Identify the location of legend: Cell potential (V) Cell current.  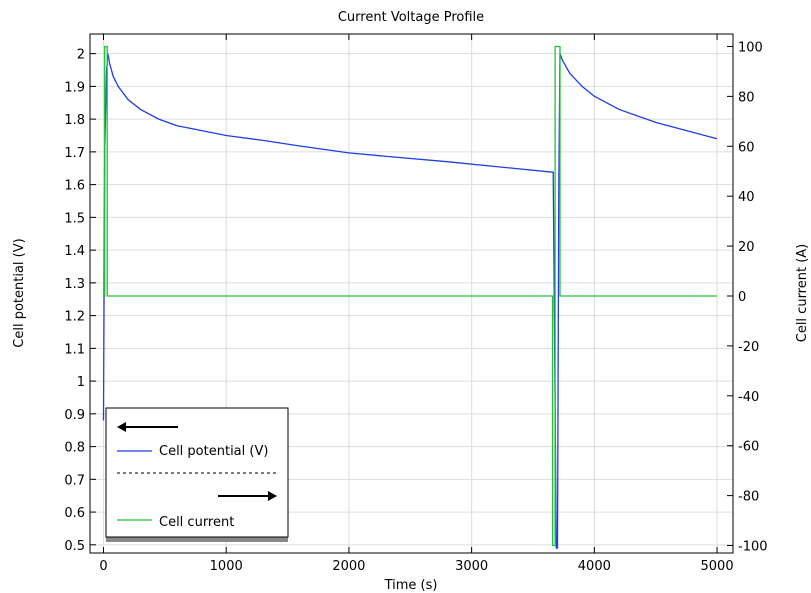
(197, 474).